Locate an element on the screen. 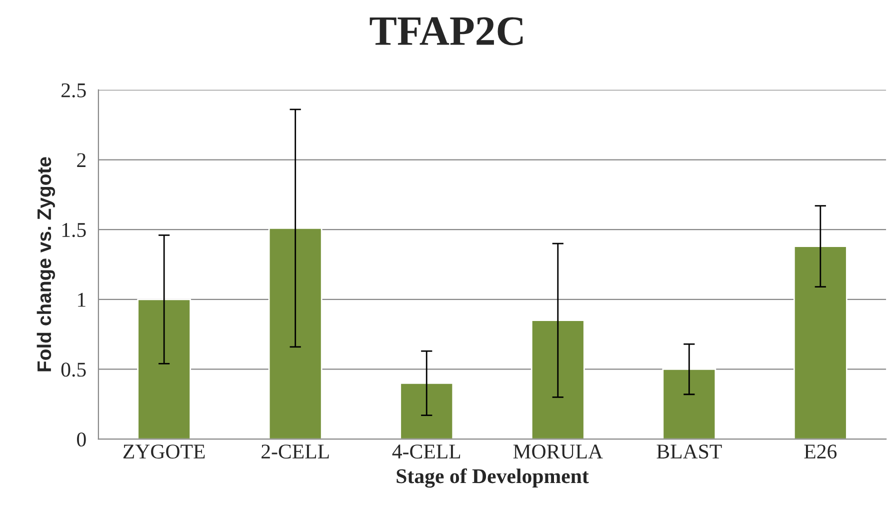 The width and height of the screenshot is (895, 529). x-tick-label: E26 is located at coordinates (820, 451).